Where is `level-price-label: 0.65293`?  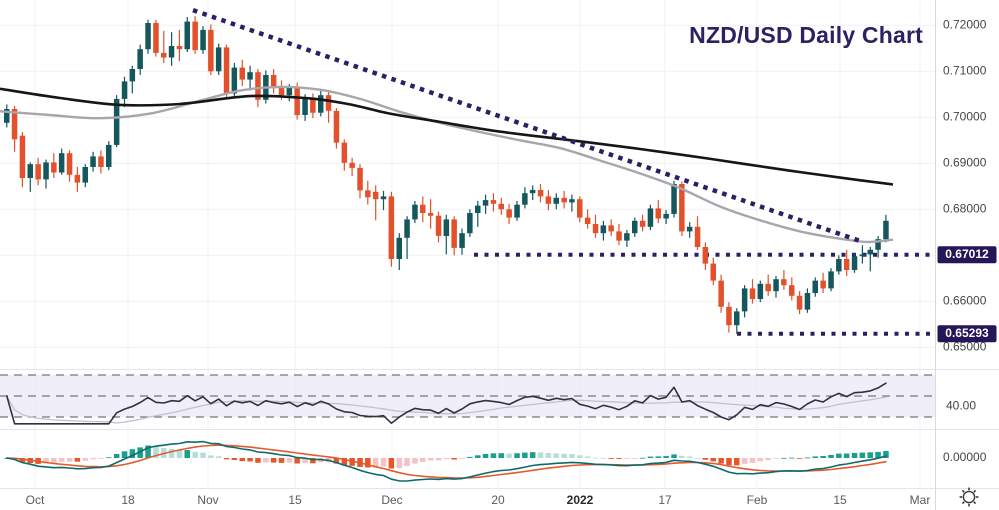
level-price-label: 0.65293 is located at coordinates (967, 334).